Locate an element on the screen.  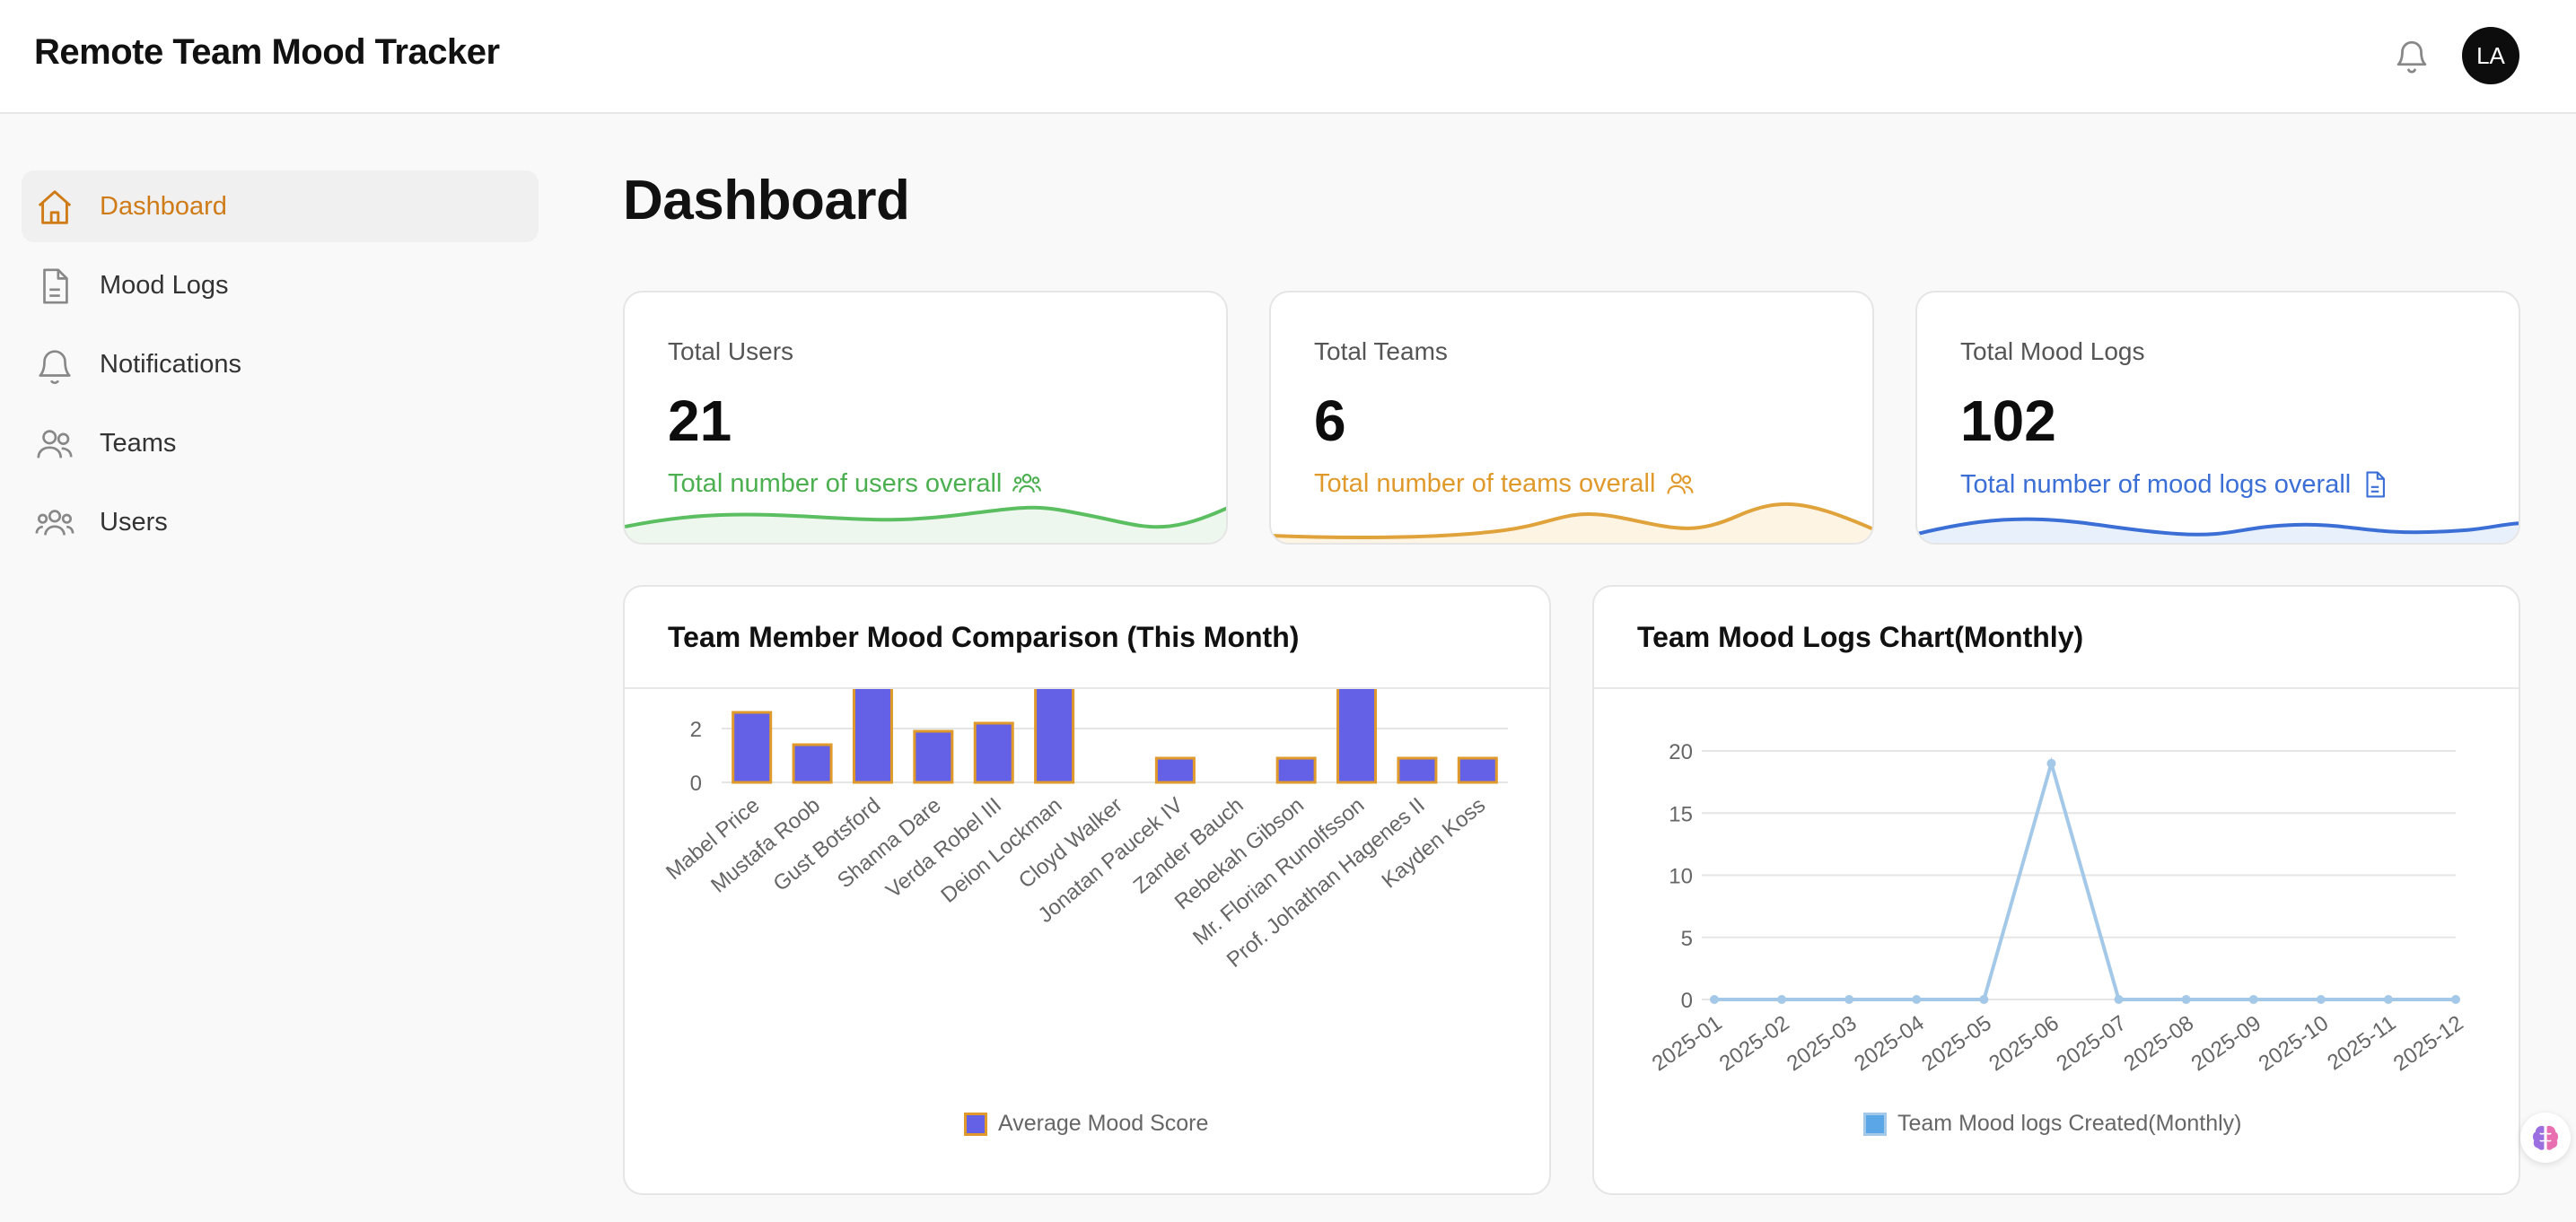
stat-value: 102 is located at coordinates (2008, 420).